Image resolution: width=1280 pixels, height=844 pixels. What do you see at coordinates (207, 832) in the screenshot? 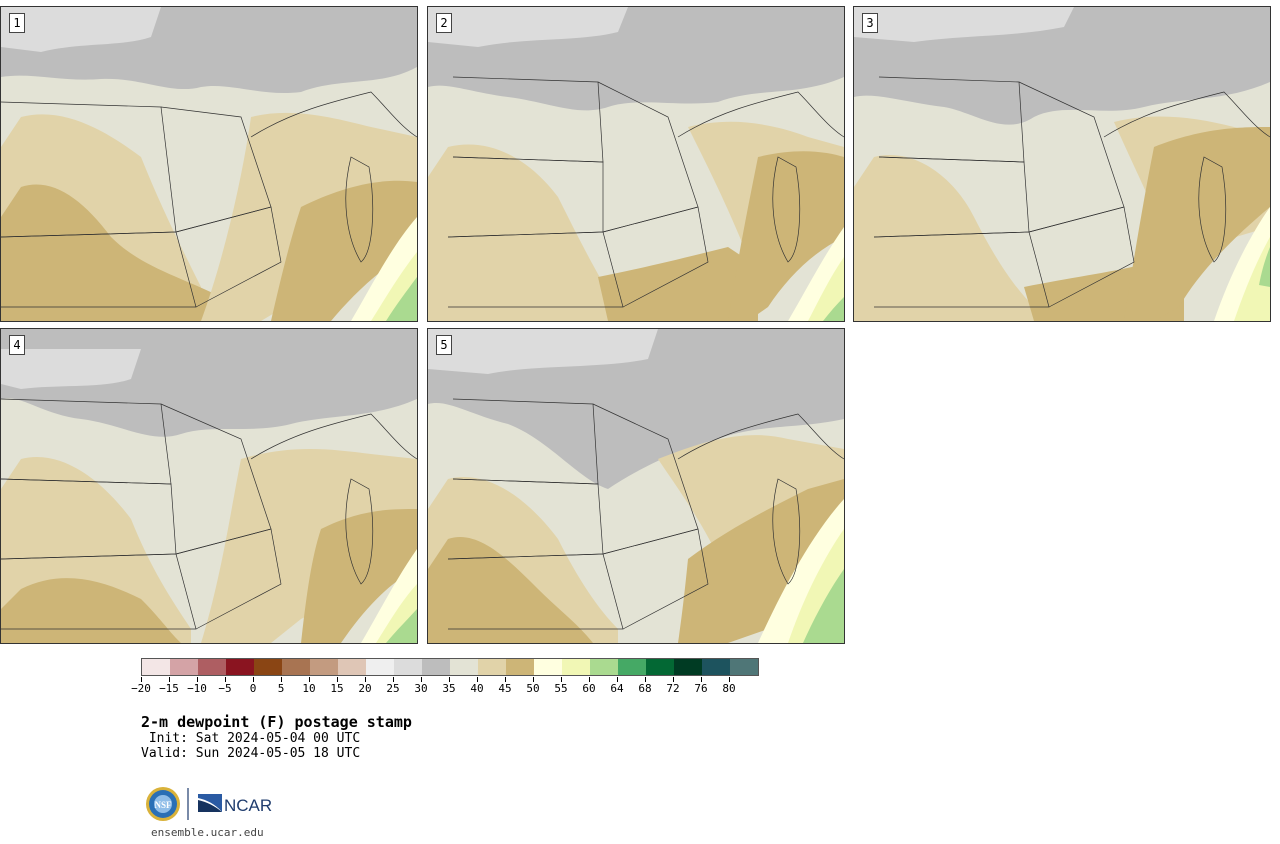
I see `website-url: ensemble.ucar.edu` at bounding box center [207, 832].